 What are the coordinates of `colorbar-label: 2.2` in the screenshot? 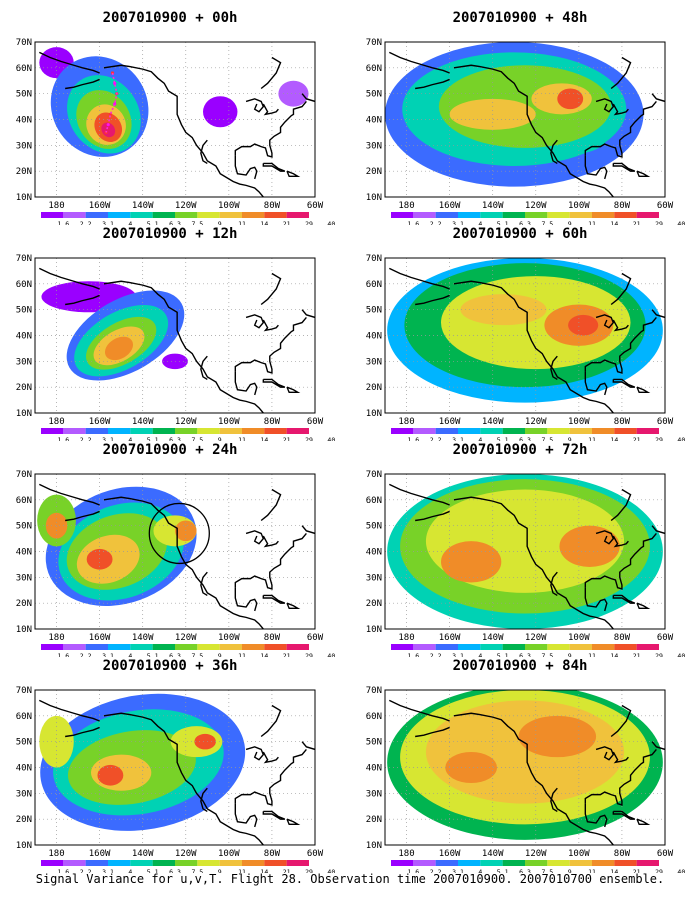 It's located at (86, 438).